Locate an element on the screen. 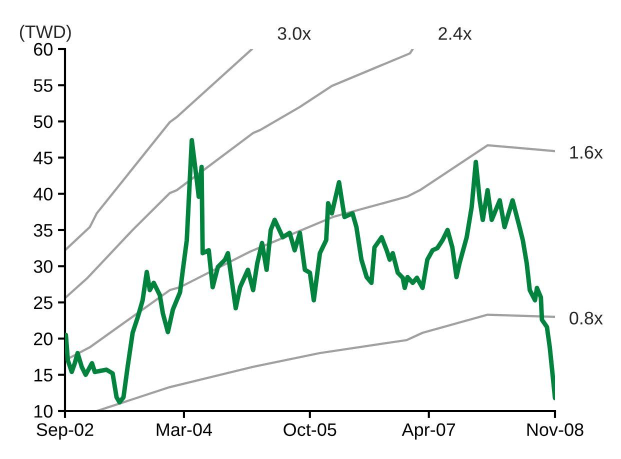 This screenshot has width=621, height=459. y-tick-label: 15 is located at coordinates (43, 375).